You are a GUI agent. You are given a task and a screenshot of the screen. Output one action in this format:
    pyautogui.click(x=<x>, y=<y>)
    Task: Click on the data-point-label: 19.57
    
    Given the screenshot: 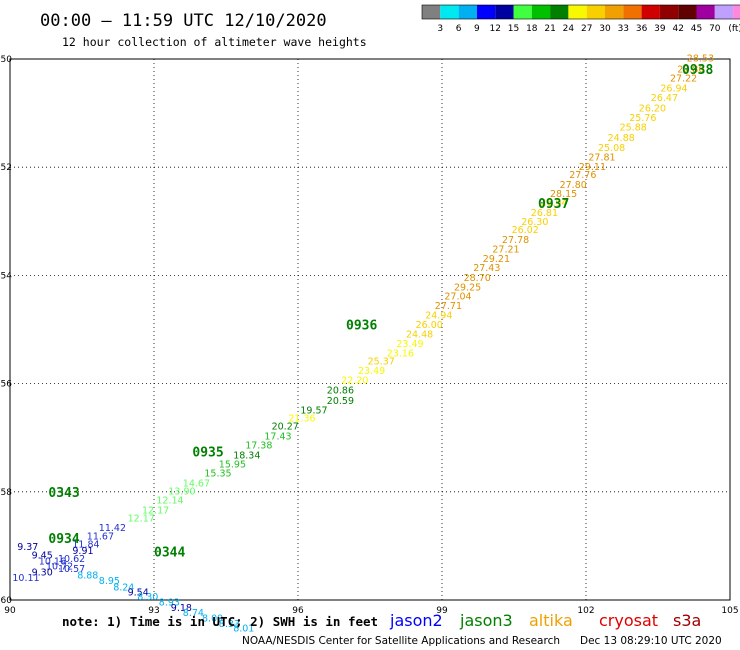 What is the action you would take?
    pyautogui.click(x=313, y=410)
    